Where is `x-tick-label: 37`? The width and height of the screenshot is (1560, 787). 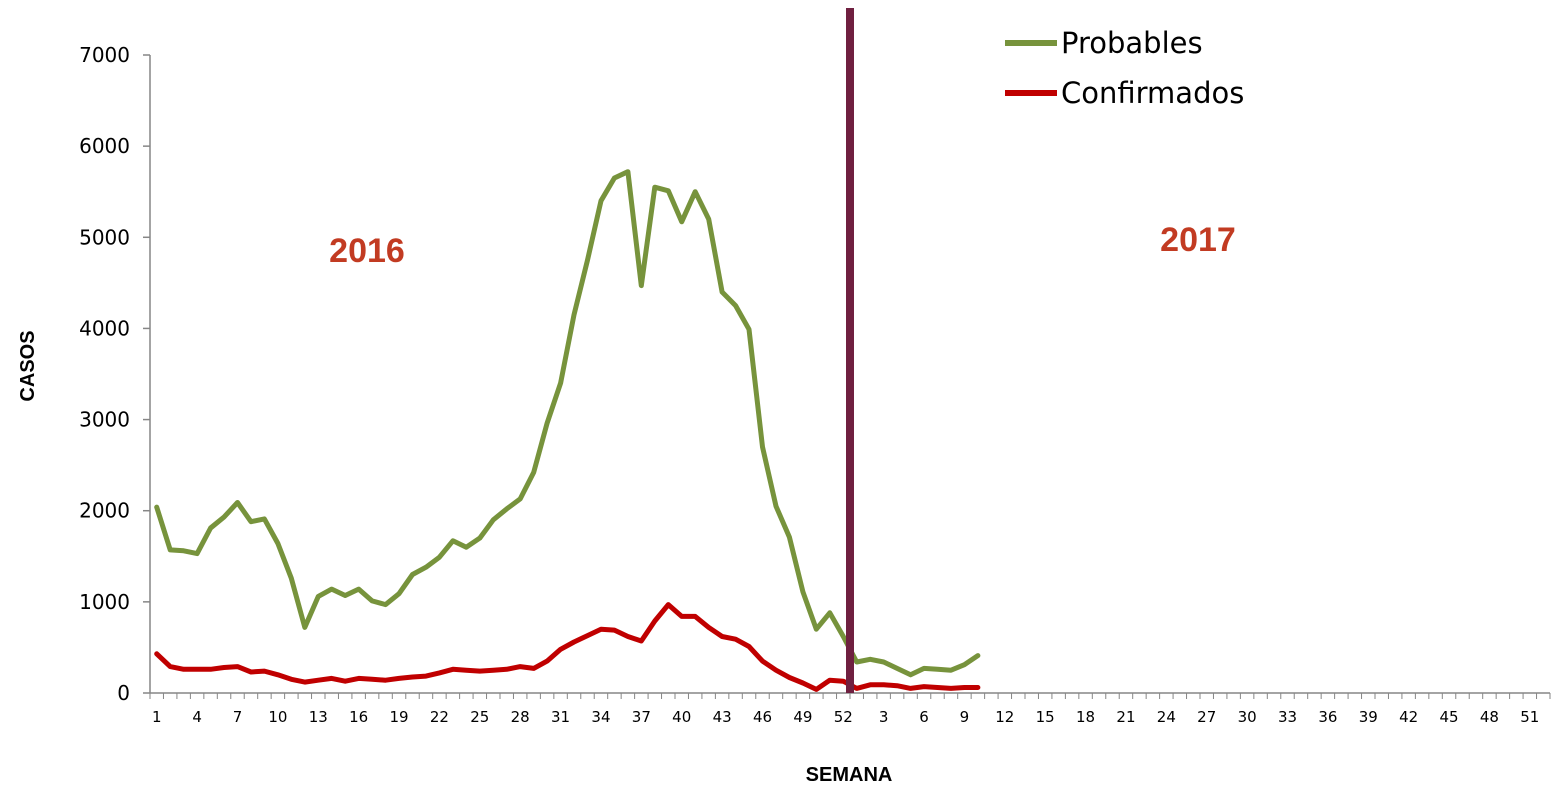
x-tick-label: 37 is located at coordinates (641, 717).